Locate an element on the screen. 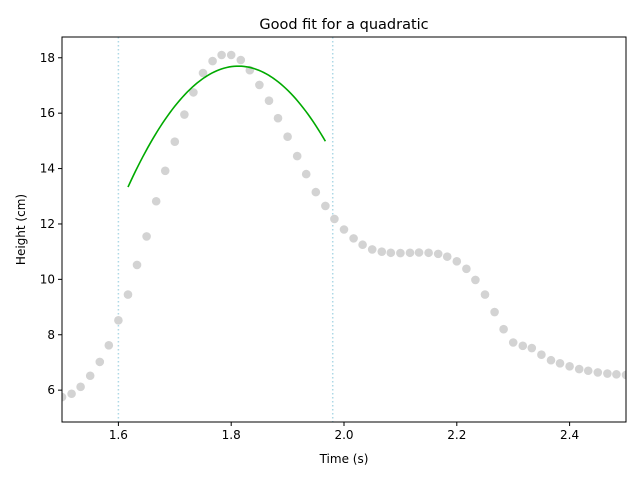  y-tick-label: 14 is located at coordinates (47, 169).